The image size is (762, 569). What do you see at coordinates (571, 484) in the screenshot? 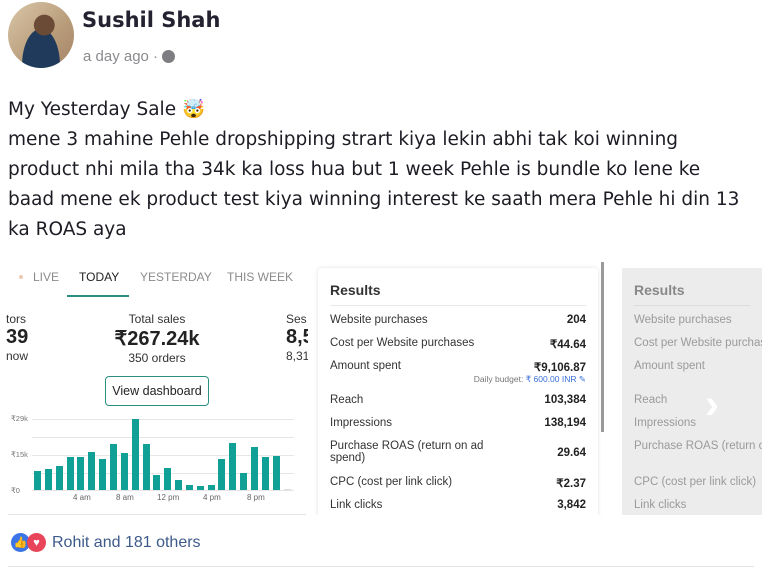
I see `value-text: ₹2.37` at bounding box center [571, 484].